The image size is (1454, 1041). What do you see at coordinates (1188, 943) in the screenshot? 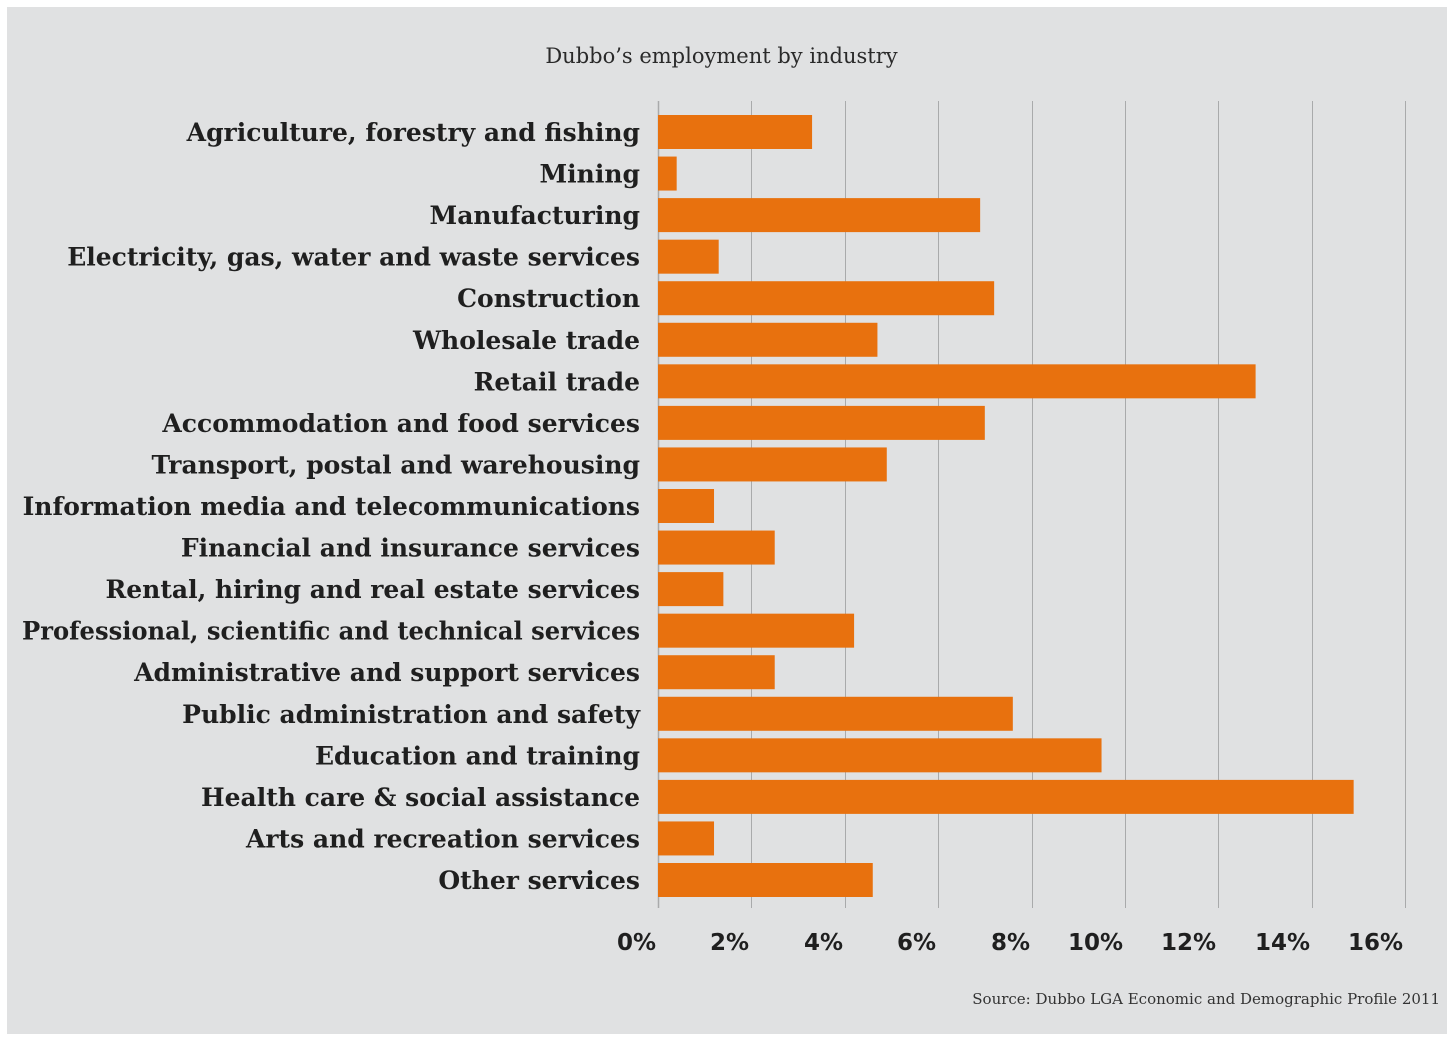
I see `x-tick-label: 12%` at bounding box center [1188, 943].